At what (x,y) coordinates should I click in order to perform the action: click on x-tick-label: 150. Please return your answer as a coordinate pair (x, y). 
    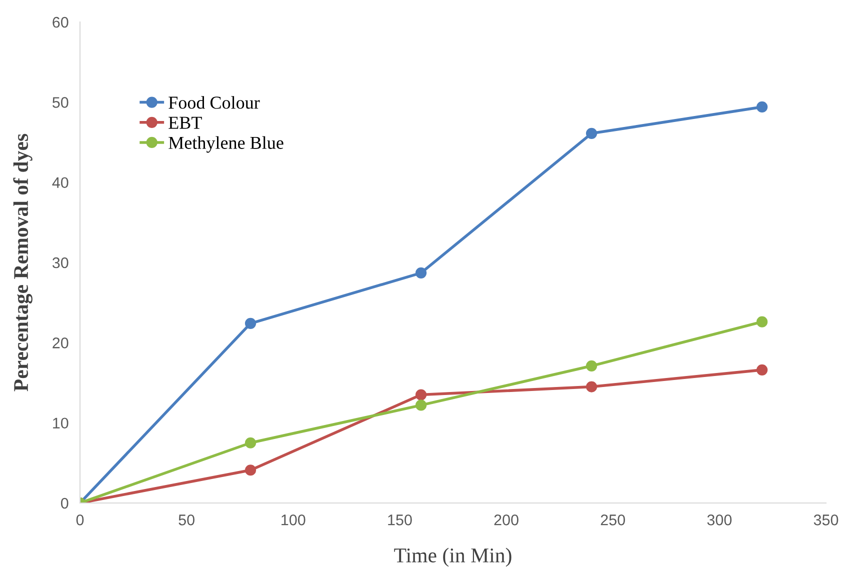
    Looking at the image, I should click on (400, 520).